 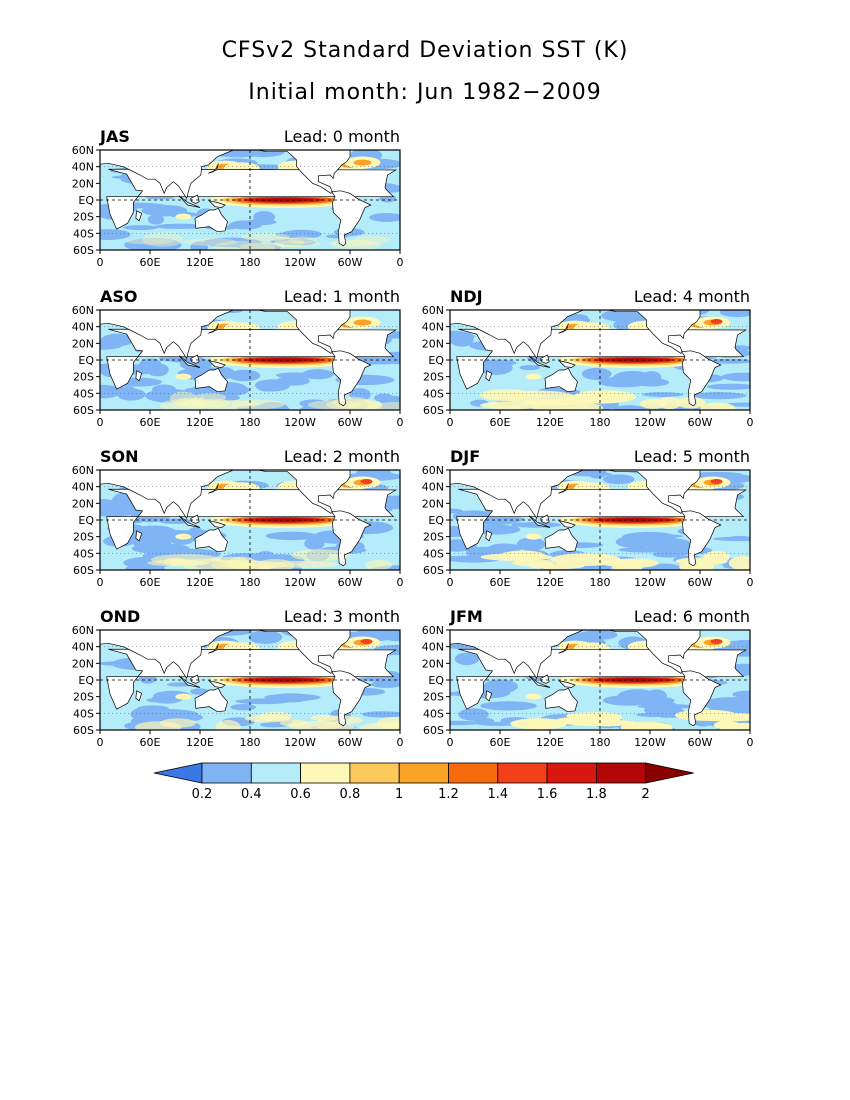 What do you see at coordinates (178, 773) in the screenshot?
I see `colorbar-arrow-low` at bounding box center [178, 773].